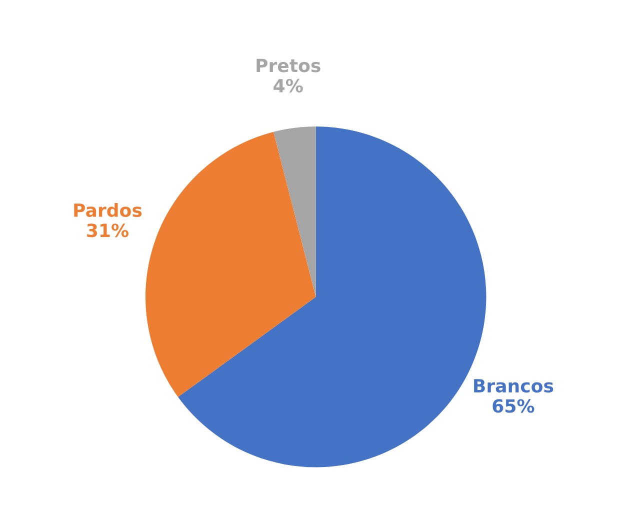 The width and height of the screenshot is (623, 515). I want to click on data-label: 65%, so click(513, 406).